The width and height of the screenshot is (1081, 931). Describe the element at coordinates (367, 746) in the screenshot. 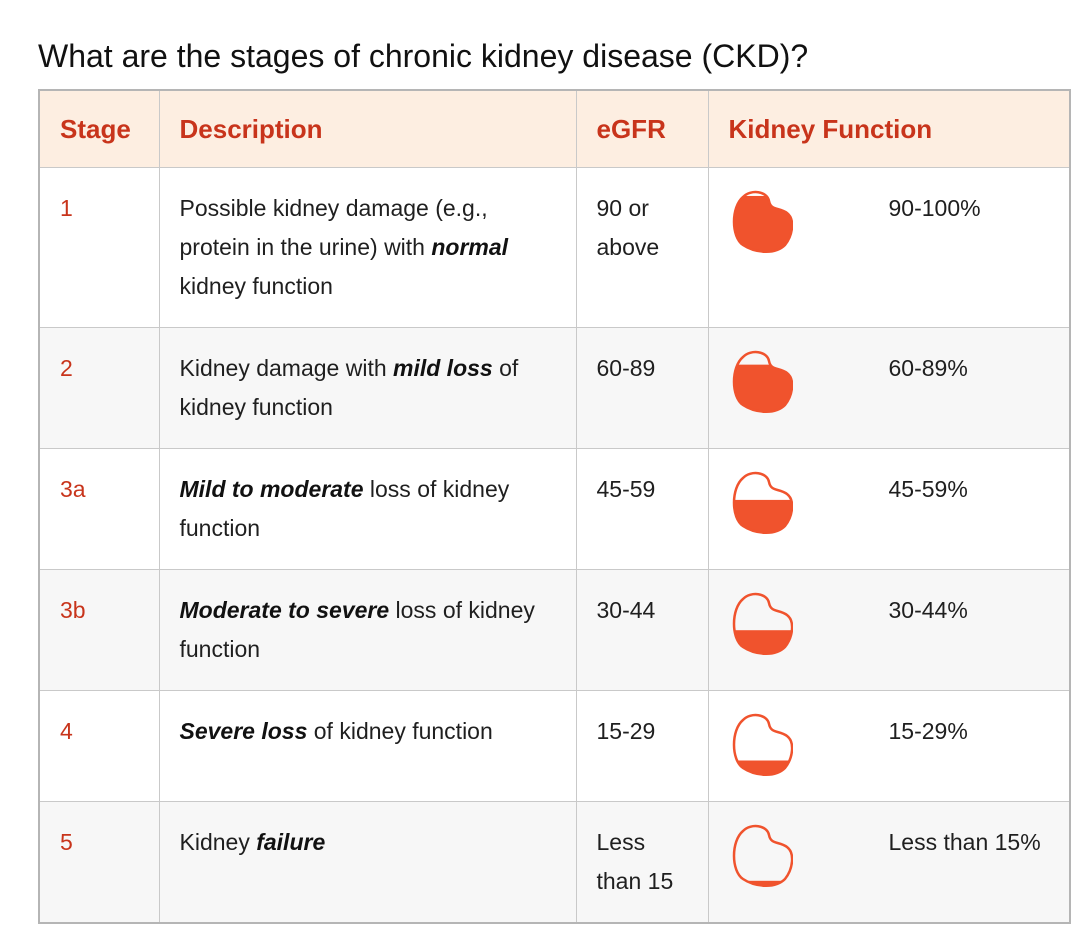

I see `description-cell: Severe loss of kidney function` at that location.